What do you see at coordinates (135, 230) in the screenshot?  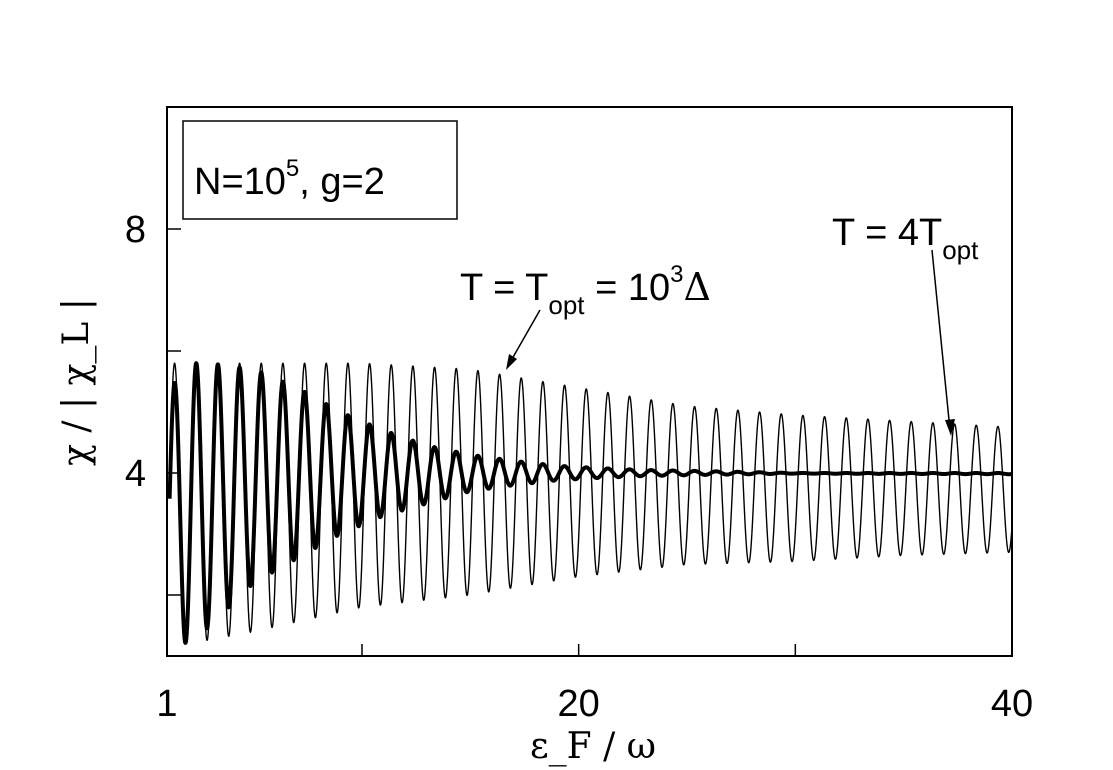 I see `y-tick-label-3: 8` at bounding box center [135, 230].